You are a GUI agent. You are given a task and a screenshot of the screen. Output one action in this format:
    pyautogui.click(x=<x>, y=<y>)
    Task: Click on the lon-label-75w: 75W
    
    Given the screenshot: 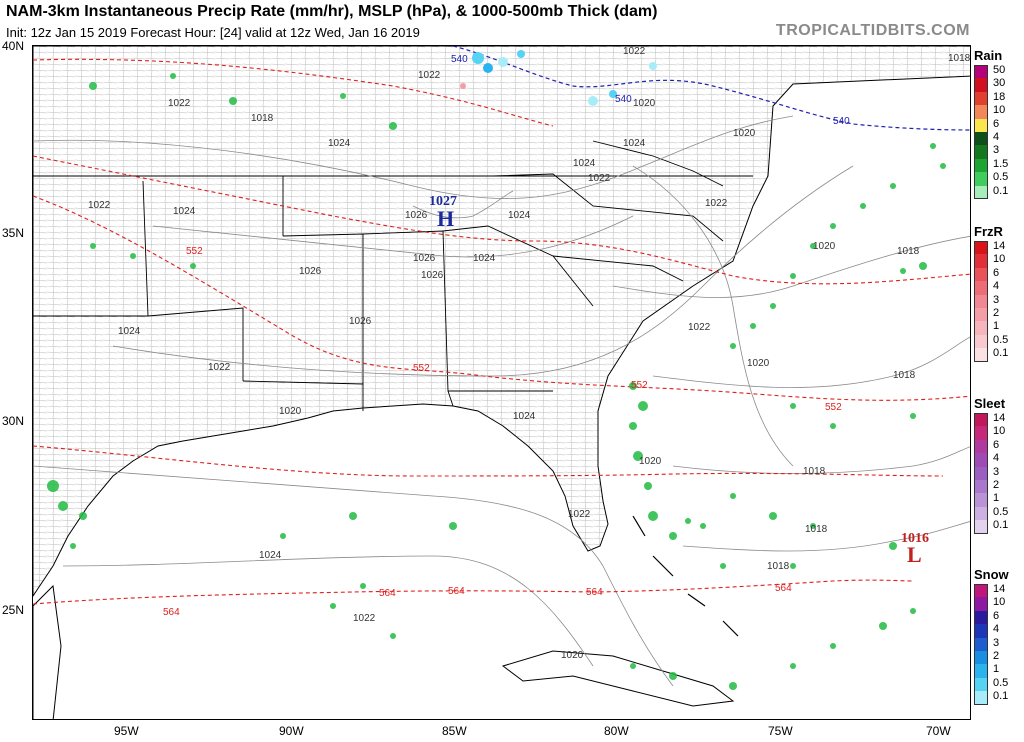 What is the action you would take?
    pyautogui.click(x=780, y=731)
    